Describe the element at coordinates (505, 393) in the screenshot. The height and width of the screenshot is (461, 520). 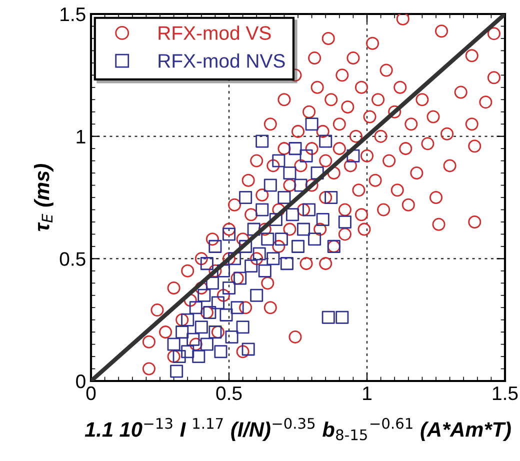
I see `x-tick-label: 1.5` at that location.